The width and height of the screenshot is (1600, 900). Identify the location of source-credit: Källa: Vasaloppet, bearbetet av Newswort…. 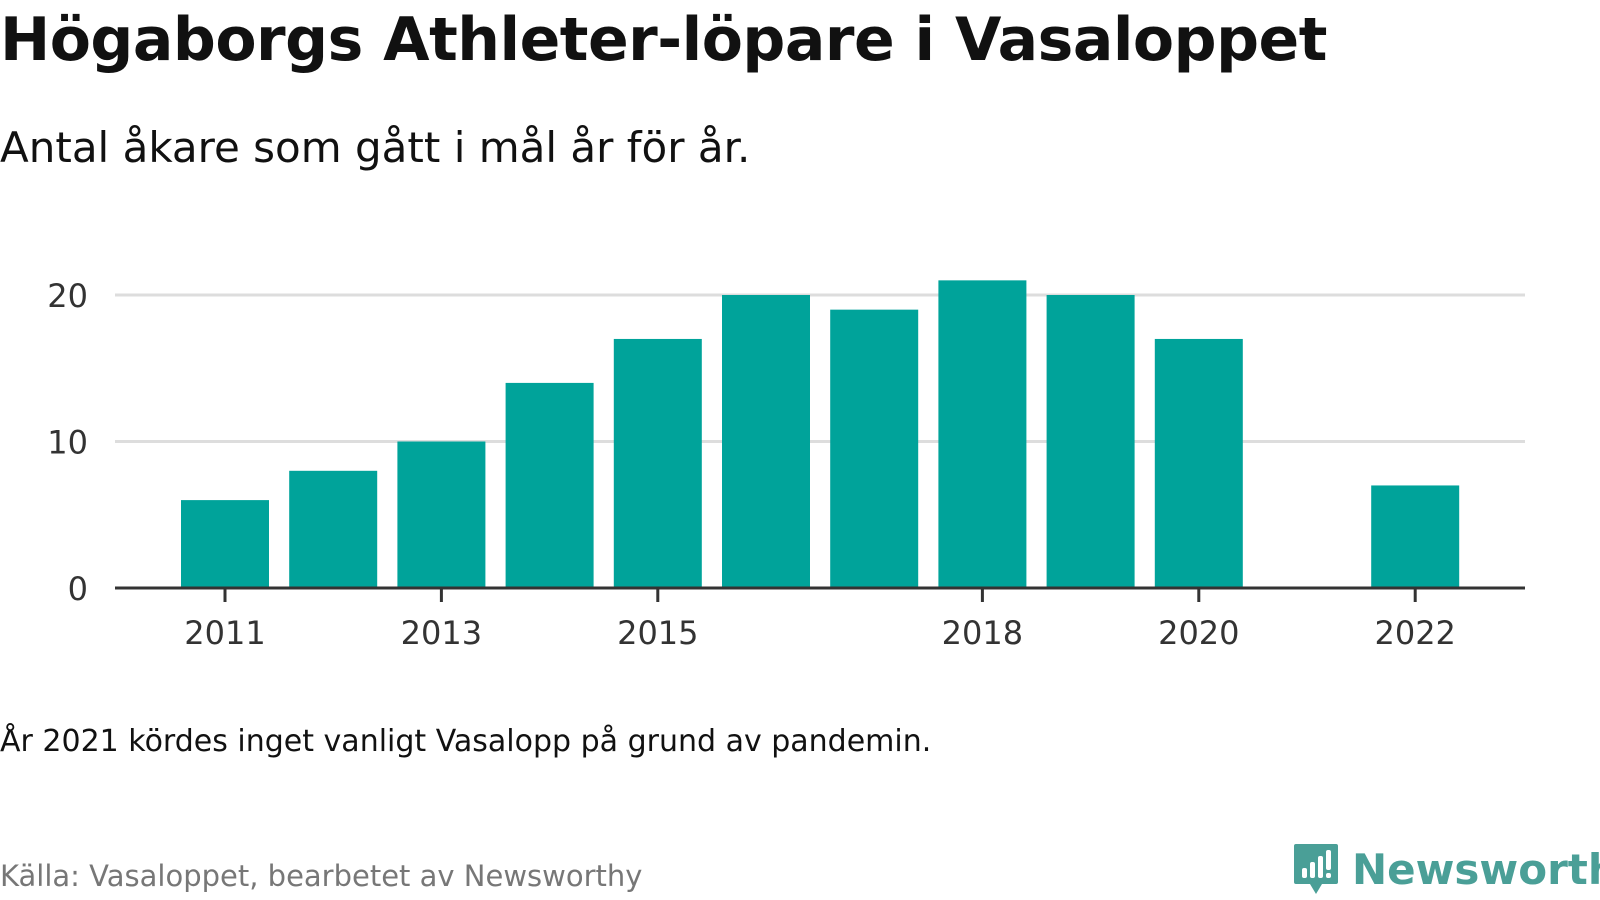
(321, 876).